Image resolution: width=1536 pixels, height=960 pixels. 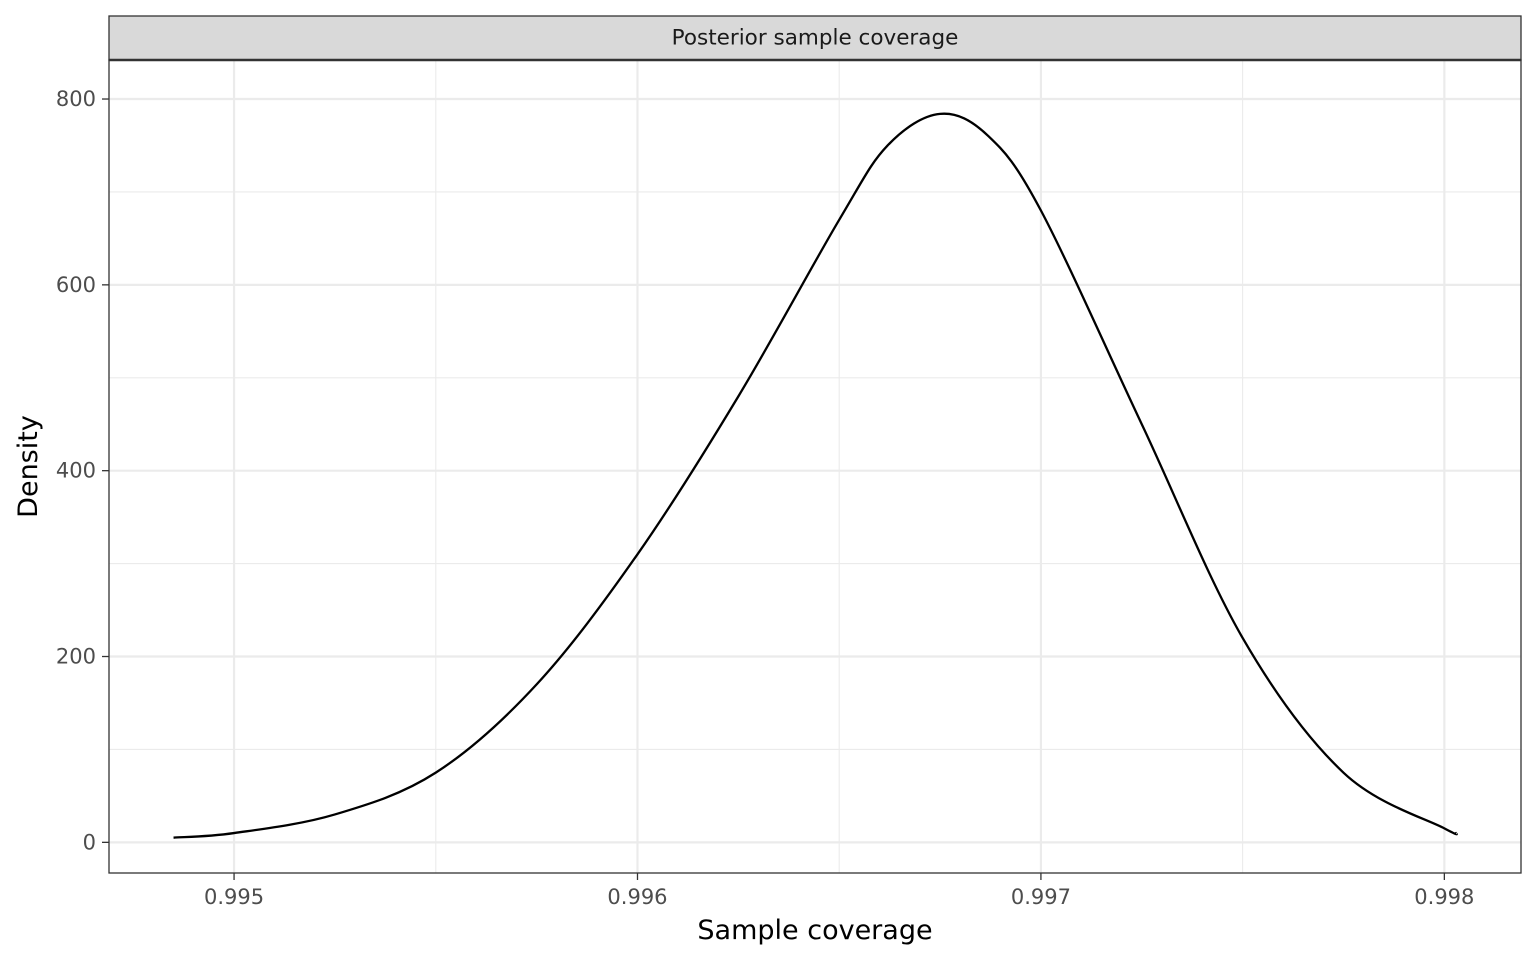 I want to click on facet-title: Posterior sample coverage, so click(x=815, y=38).